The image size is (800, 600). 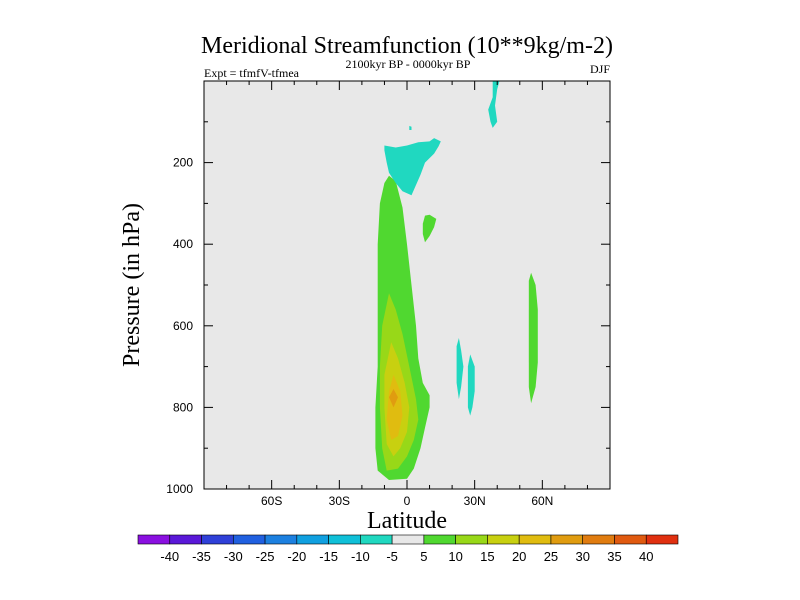 What do you see at coordinates (542, 501) in the screenshot?
I see `x-tick-label: 60N` at bounding box center [542, 501].